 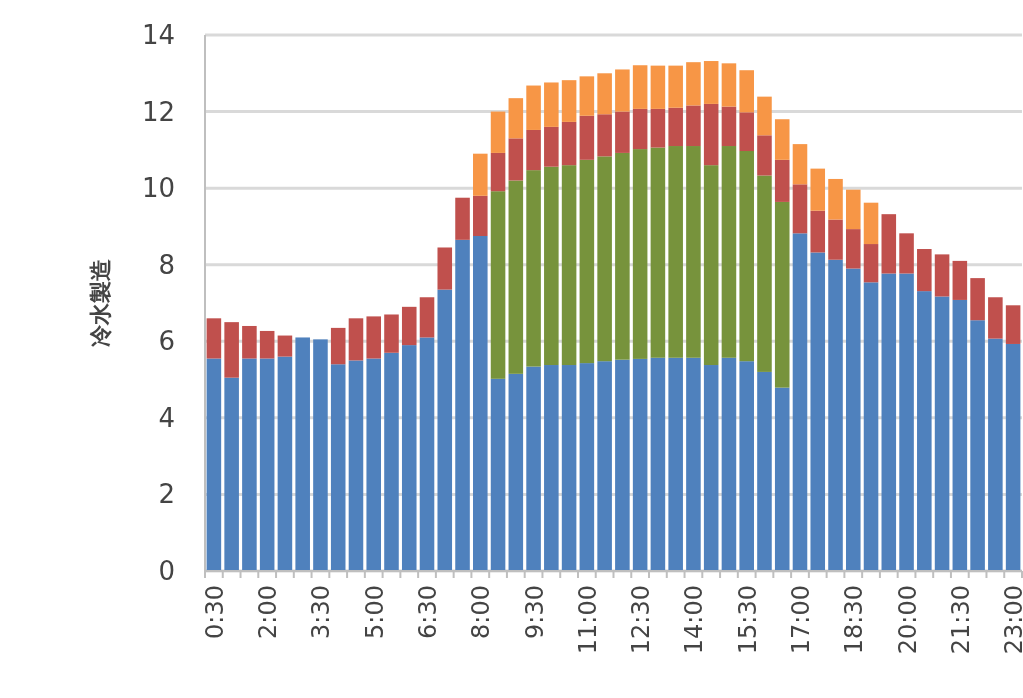 I want to click on y-tick-label: 14, so click(x=158, y=35).